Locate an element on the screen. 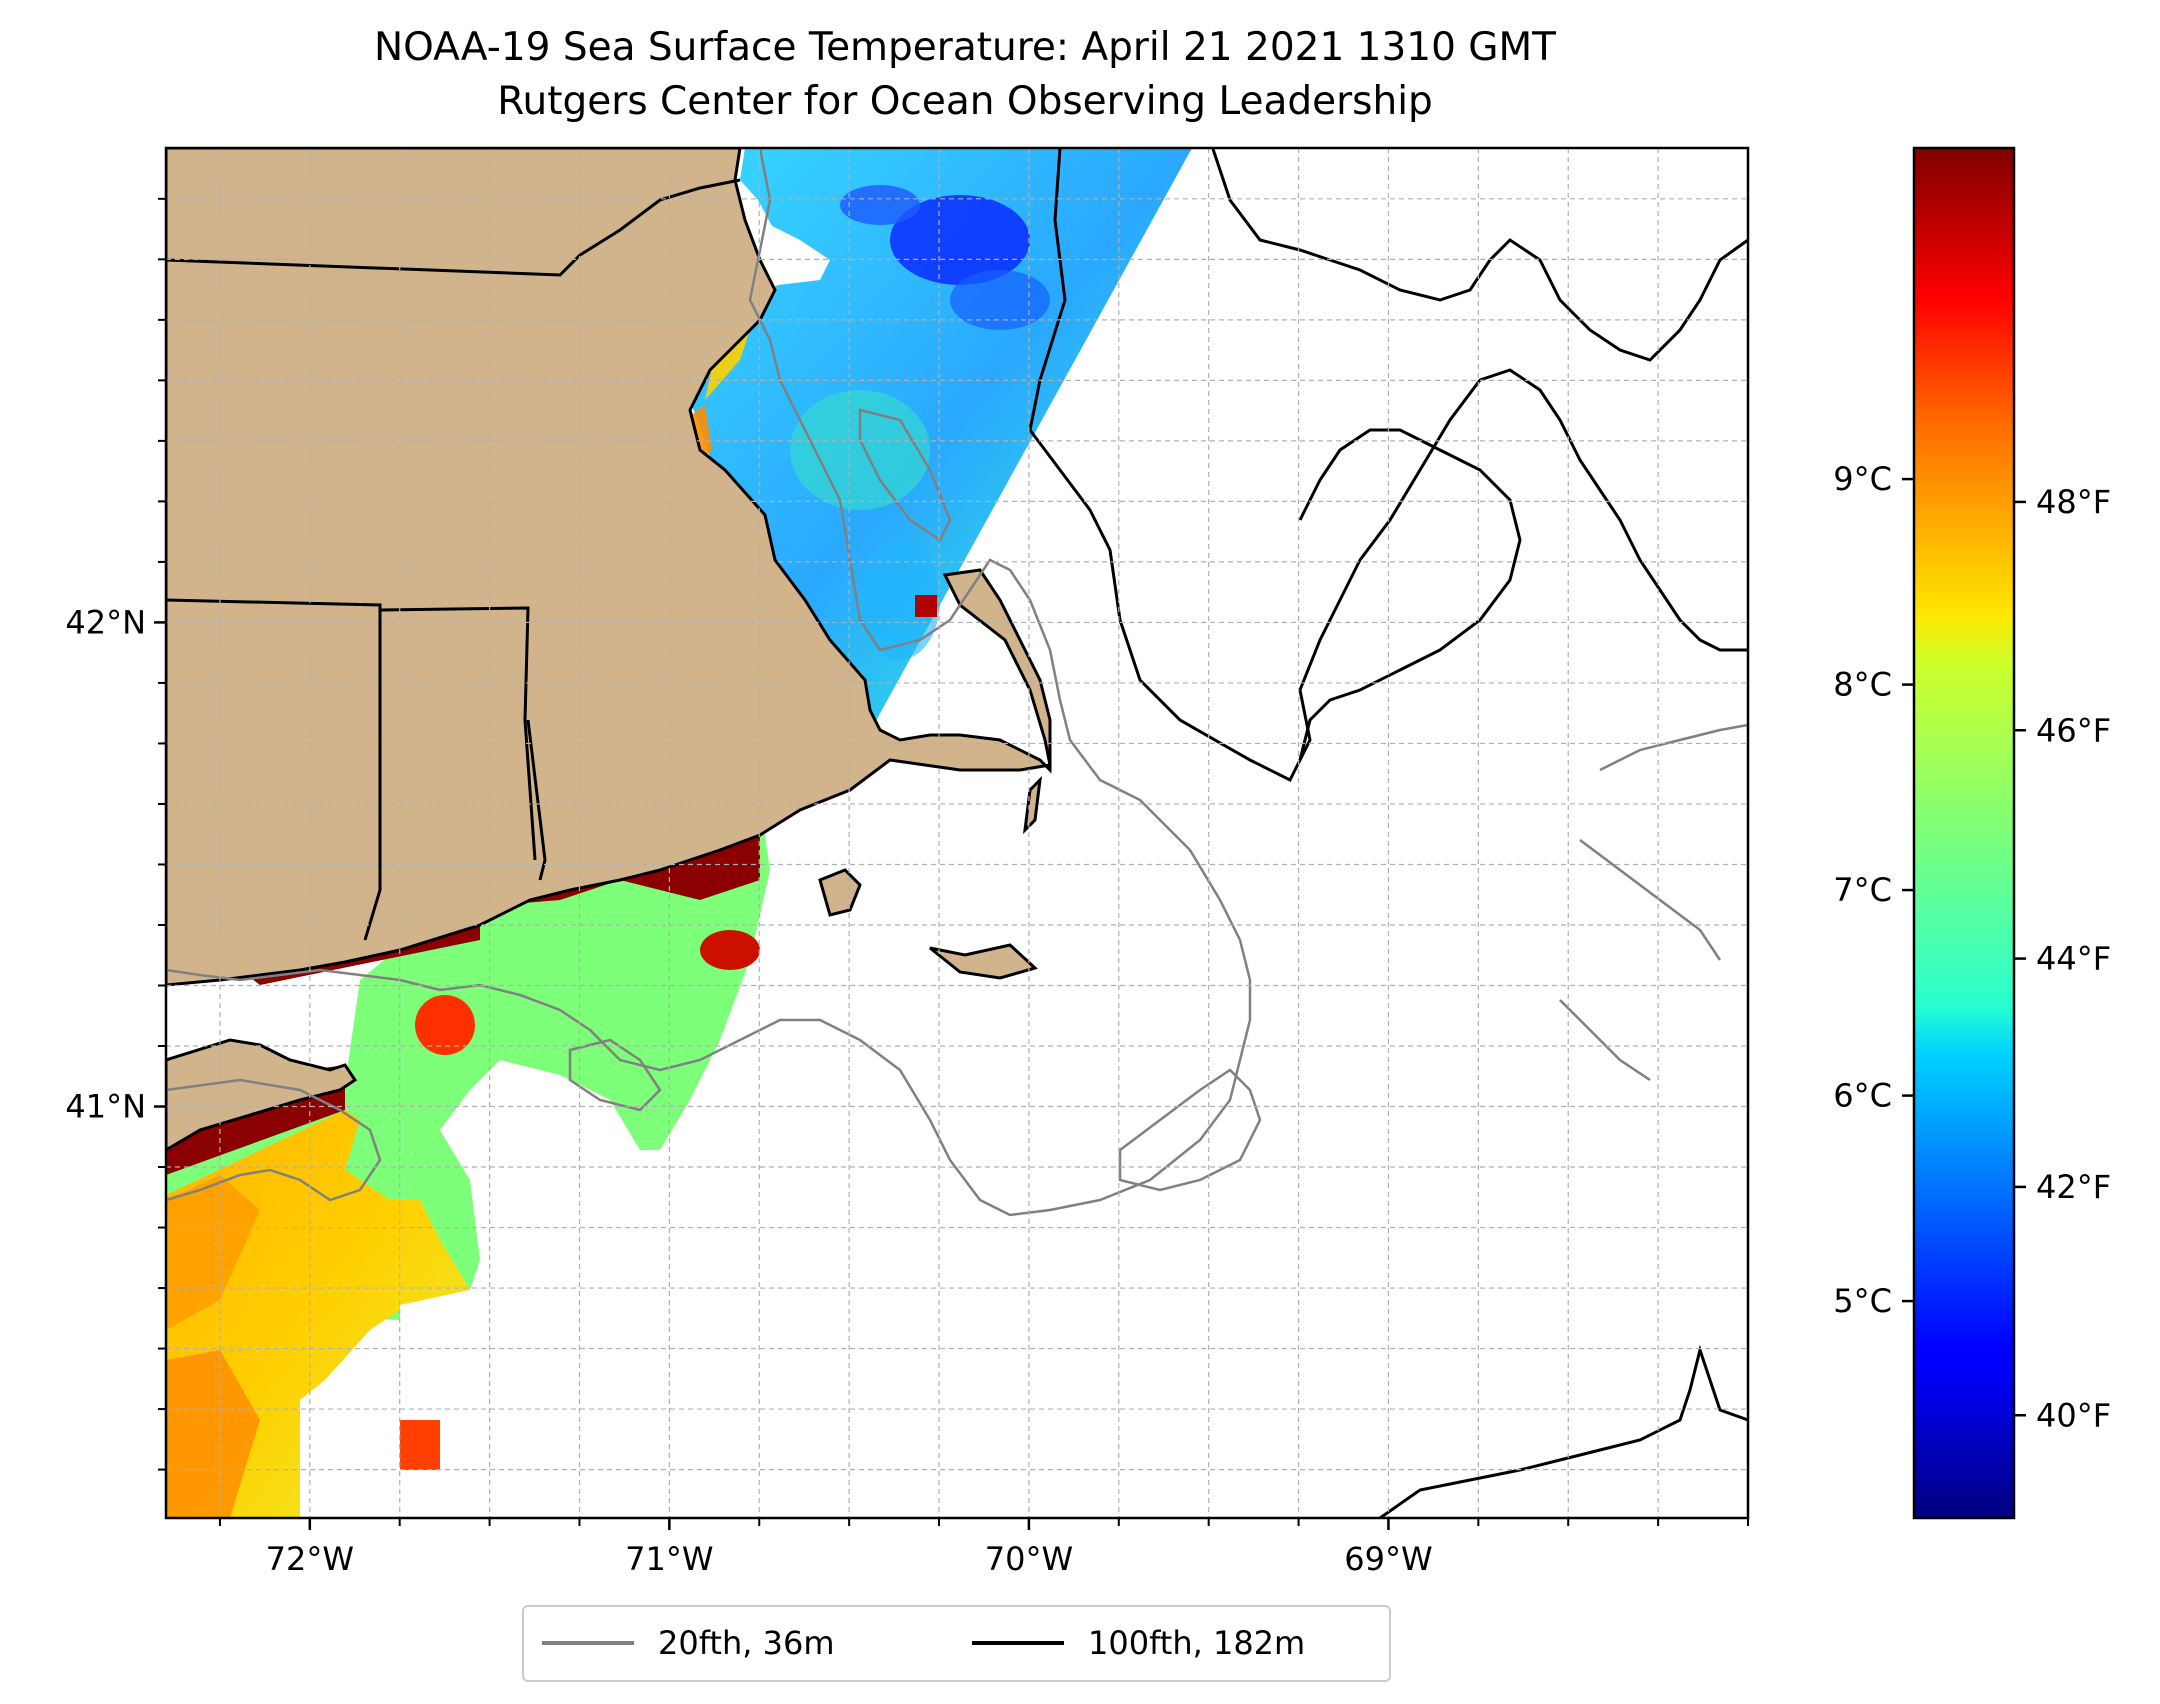  x-tick-label: 69°W is located at coordinates (1388, 1559).